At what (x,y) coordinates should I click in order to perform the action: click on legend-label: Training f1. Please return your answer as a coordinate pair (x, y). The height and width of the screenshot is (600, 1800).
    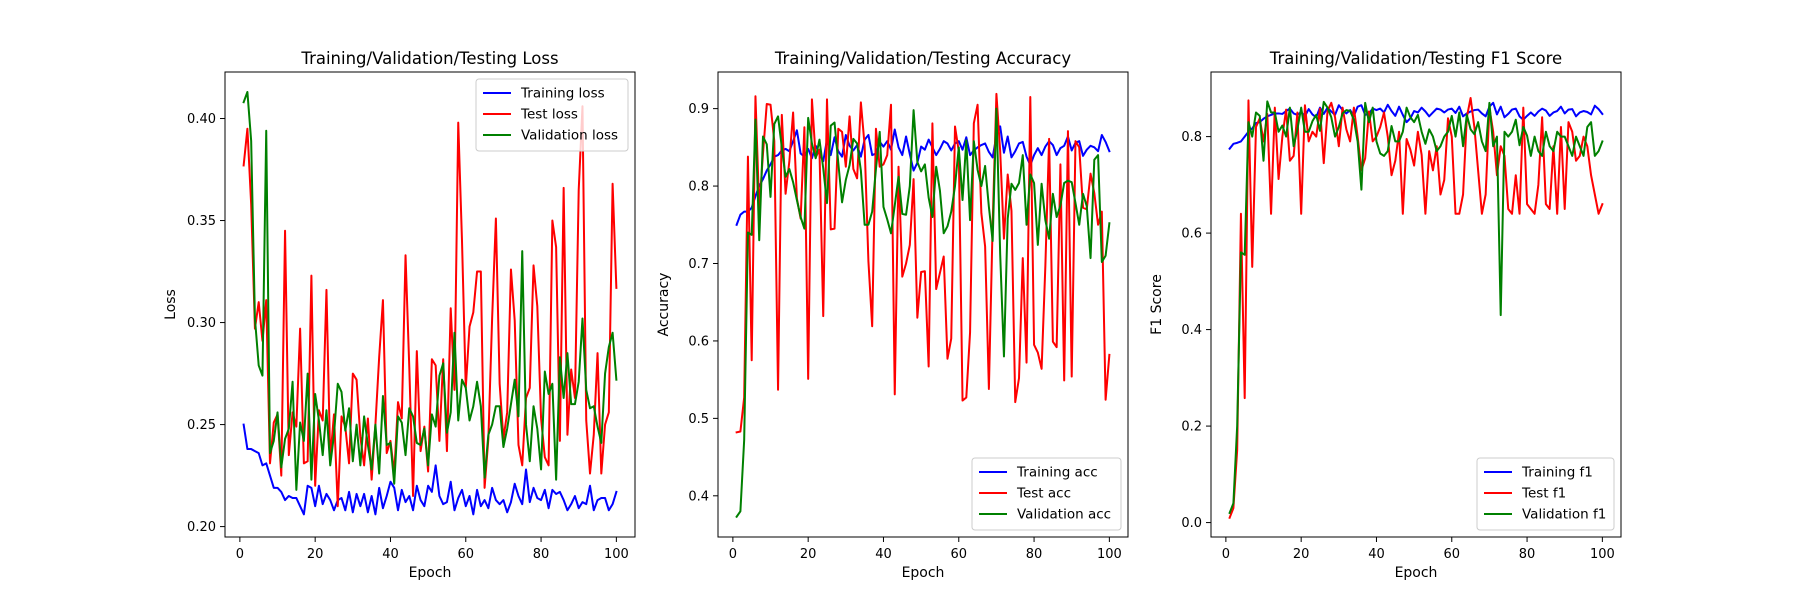
    Looking at the image, I should click on (1557, 473).